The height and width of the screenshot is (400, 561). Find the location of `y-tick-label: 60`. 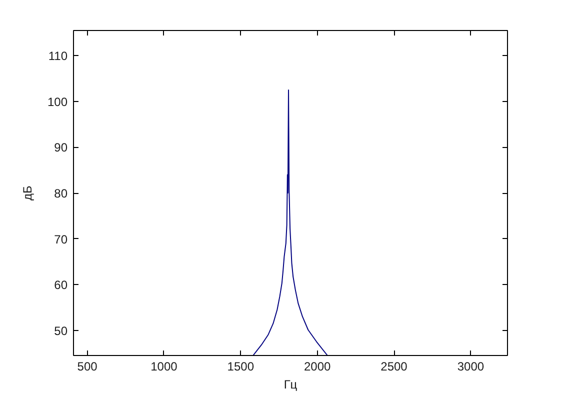

y-tick-label: 60 is located at coordinates (61, 285).